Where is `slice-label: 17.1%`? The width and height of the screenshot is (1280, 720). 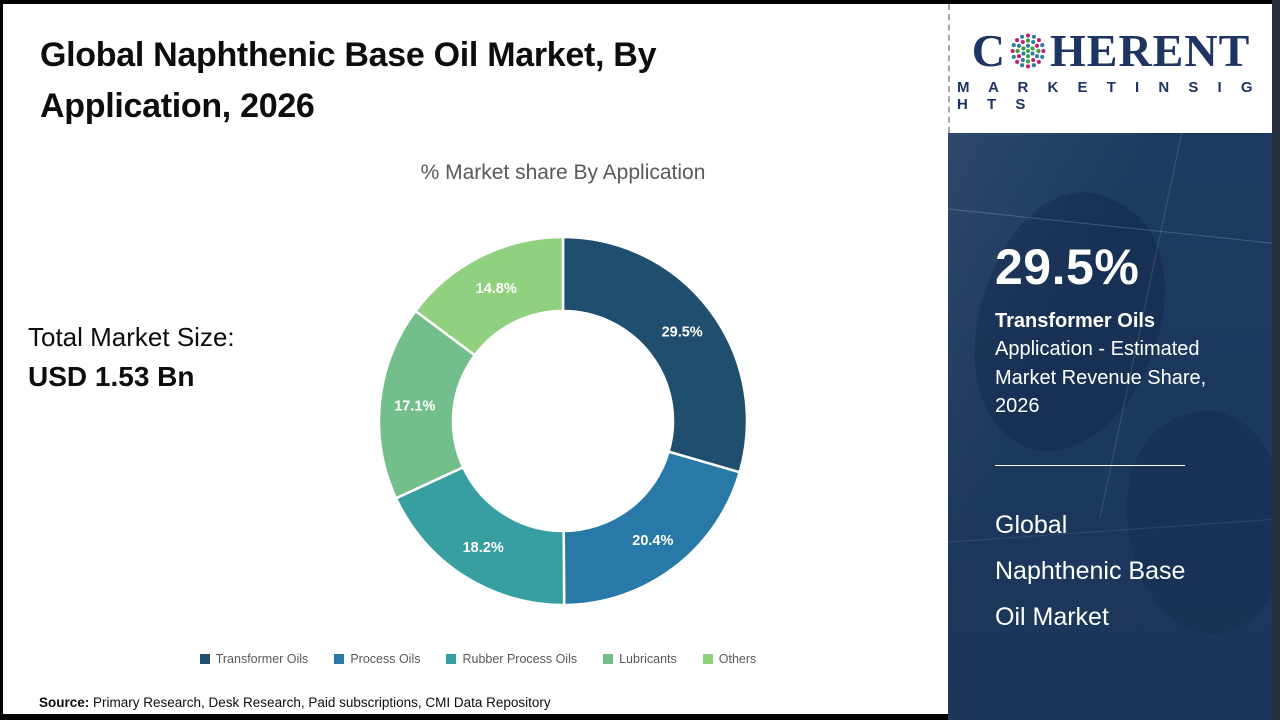
slice-label: 17.1% is located at coordinates (414, 407).